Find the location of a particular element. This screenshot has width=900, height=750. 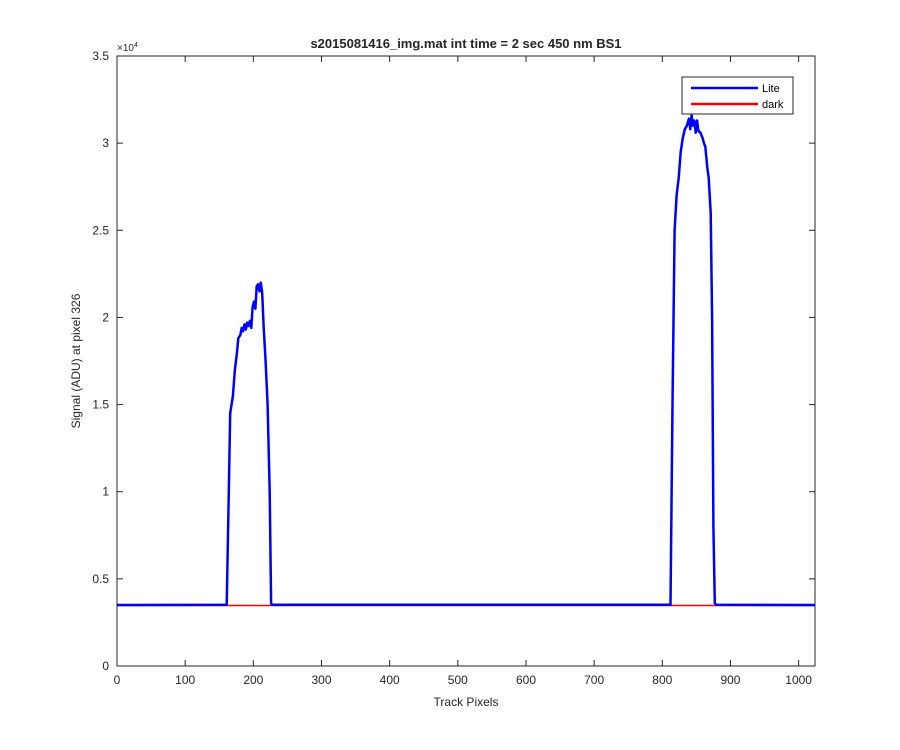

x-tick-label: 400 is located at coordinates (390, 680).